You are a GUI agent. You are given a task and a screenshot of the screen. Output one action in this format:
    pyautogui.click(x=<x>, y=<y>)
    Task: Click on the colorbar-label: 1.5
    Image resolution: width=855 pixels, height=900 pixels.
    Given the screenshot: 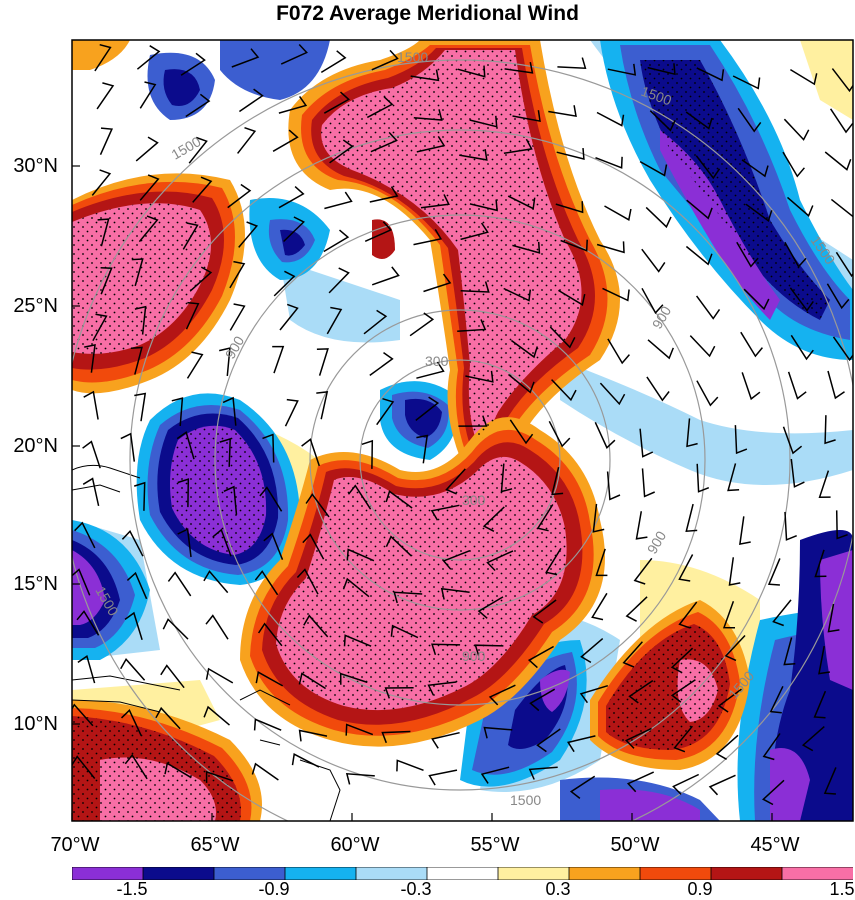 What is the action you would take?
    pyautogui.click(x=842, y=889)
    